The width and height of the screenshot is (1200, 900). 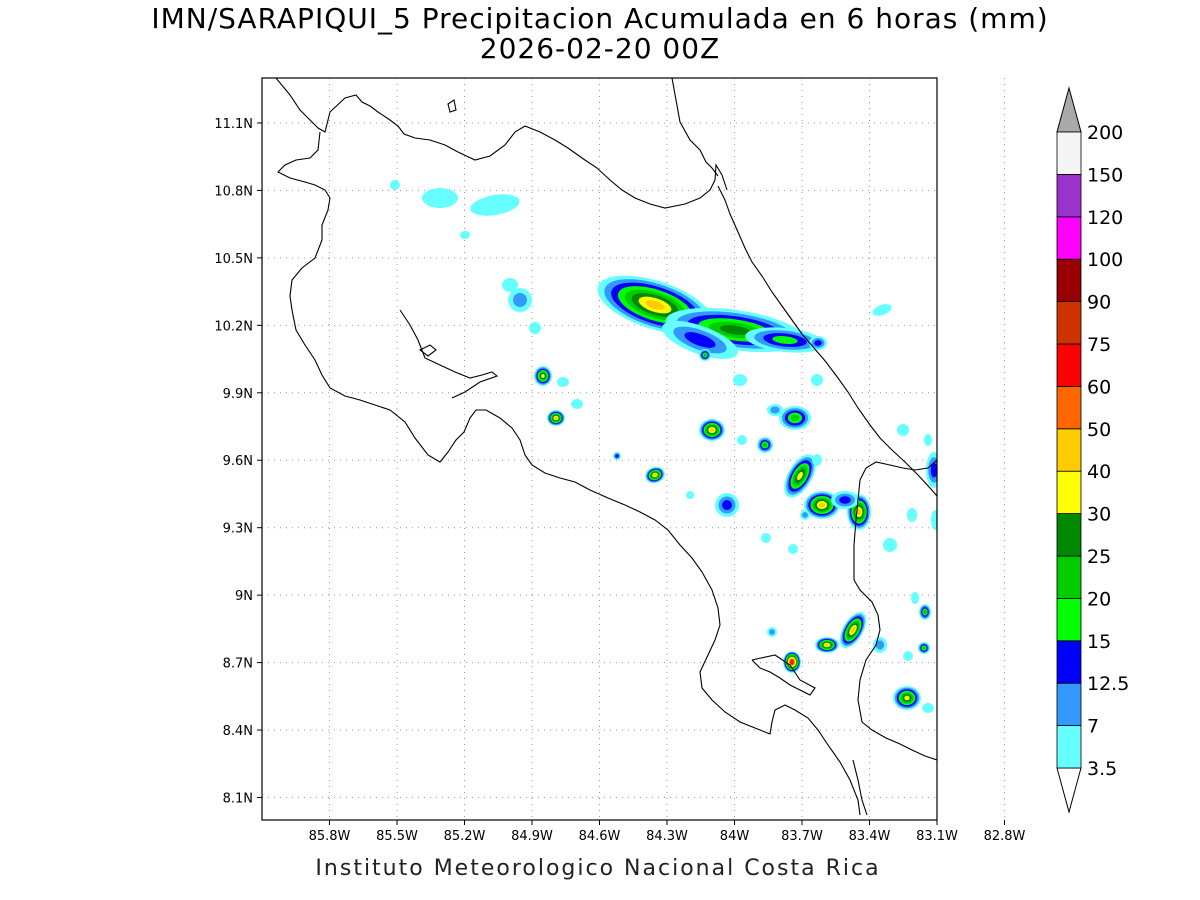 I want to click on y-tick-label: 10.8N, so click(x=233, y=191).